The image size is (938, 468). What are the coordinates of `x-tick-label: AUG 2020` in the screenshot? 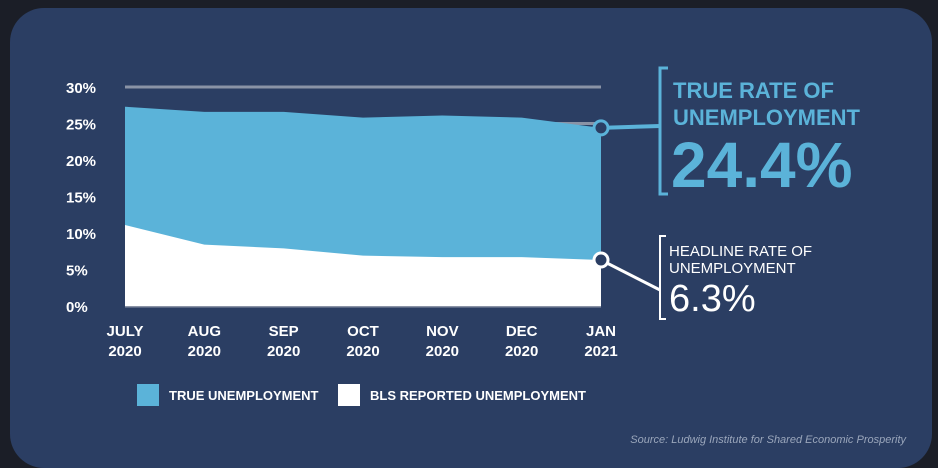 It's located at (204, 341).